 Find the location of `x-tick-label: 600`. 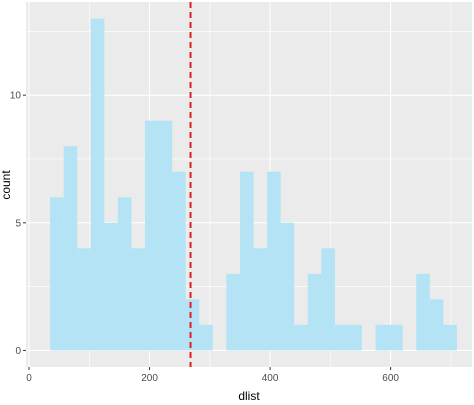

x-tick-label: 600 is located at coordinates (390, 378).